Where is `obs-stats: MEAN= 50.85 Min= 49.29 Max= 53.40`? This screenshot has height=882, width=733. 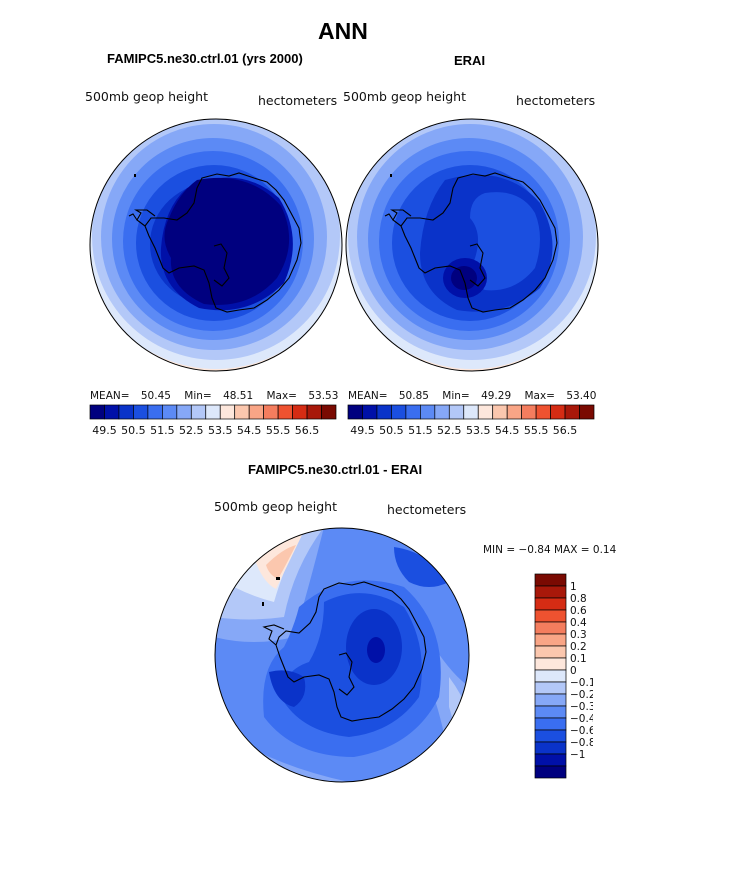 obs-stats: MEAN= 50.85 Min= 49.29 Max= 53.40 is located at coordinates (472, 396).